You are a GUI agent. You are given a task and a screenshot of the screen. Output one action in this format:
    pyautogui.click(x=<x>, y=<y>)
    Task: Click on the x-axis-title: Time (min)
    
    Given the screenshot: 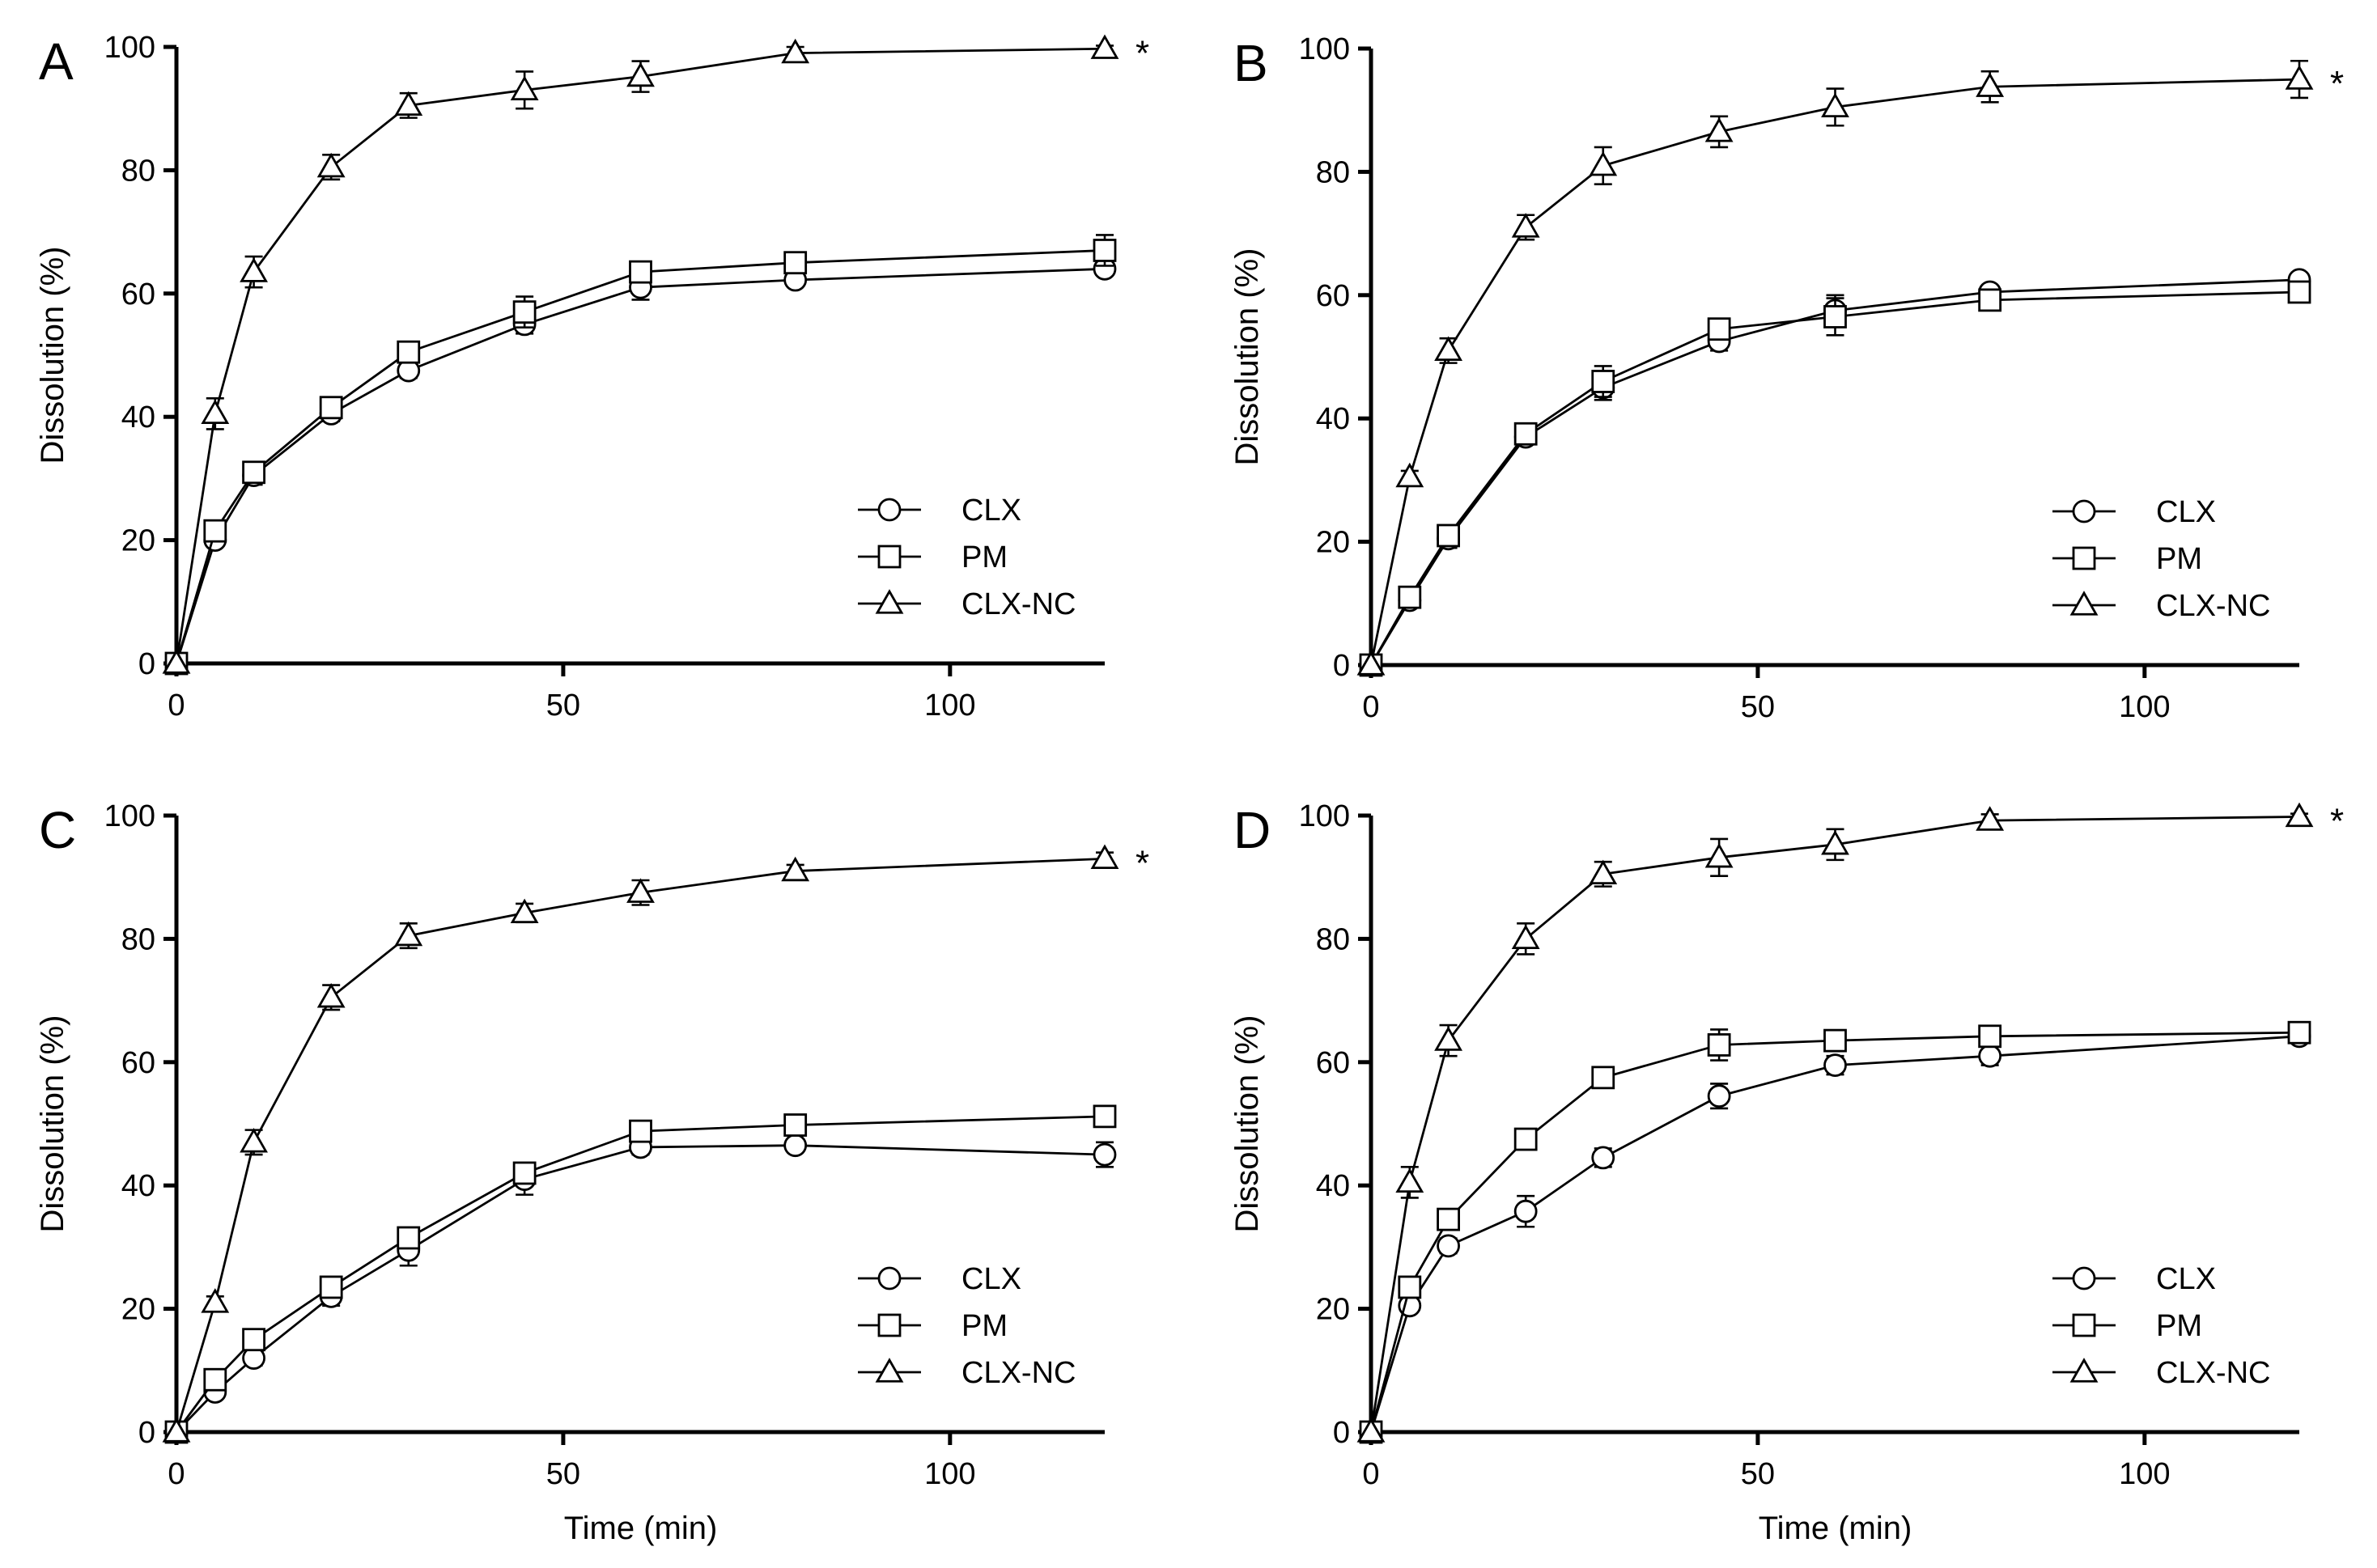 What is the action you would take?
    pyautogui.click(x=1836, y=1529)
    